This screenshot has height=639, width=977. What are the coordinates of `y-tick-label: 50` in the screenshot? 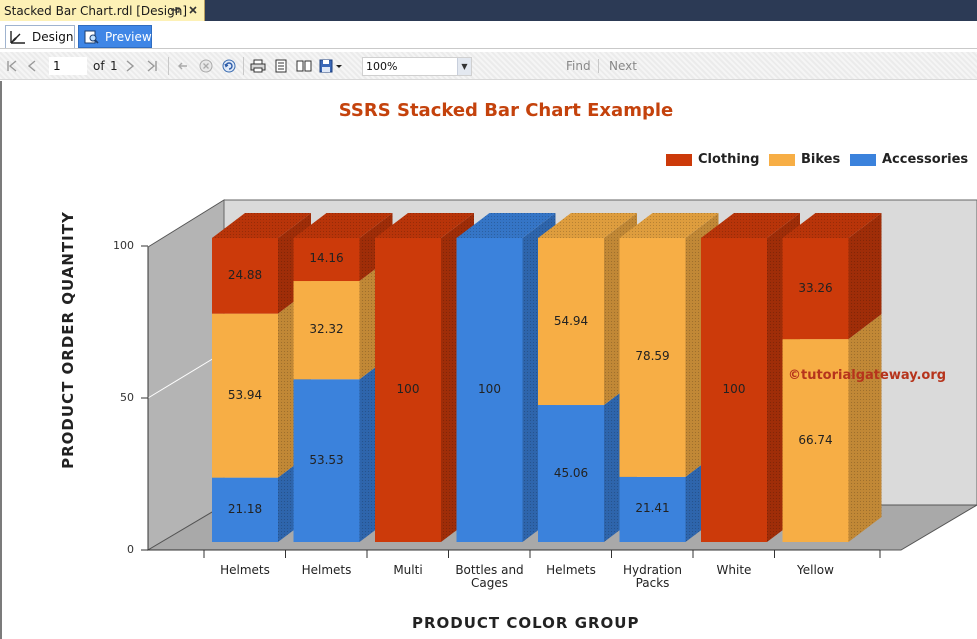 It's located at (127, 397).